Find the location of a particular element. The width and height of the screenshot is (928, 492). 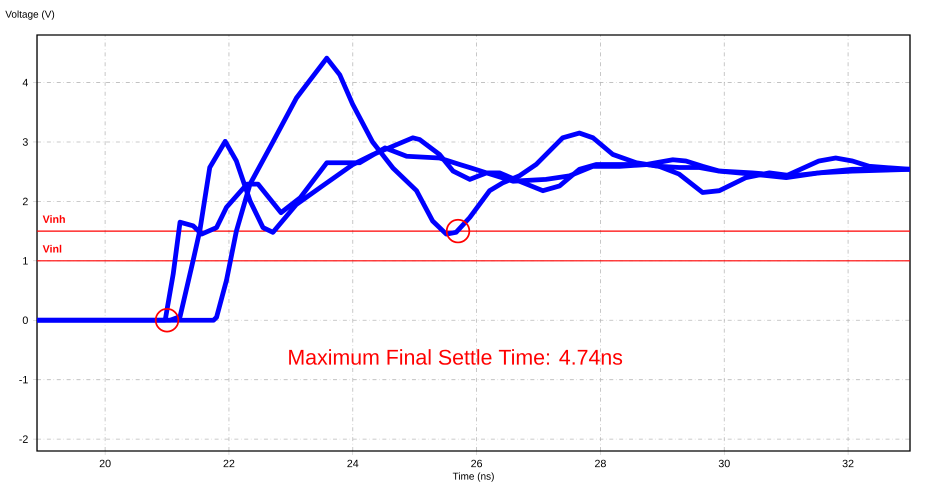

x-tick-label: 20 is located at coordinates (105, 464).